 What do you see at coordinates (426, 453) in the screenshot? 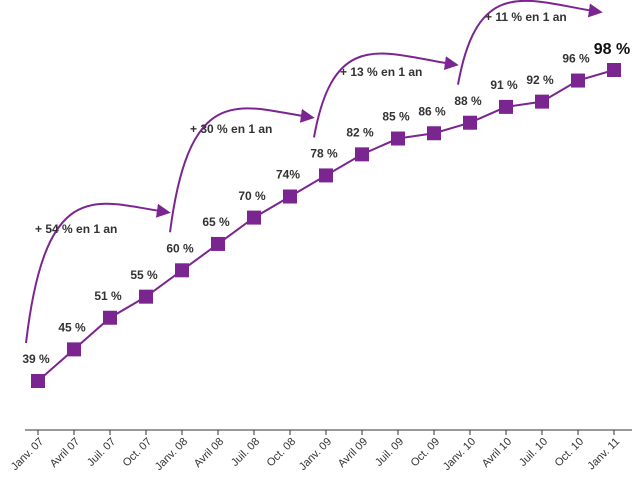
I see `x-tick-label: Oct. 09` at bounding box center [426, 453].